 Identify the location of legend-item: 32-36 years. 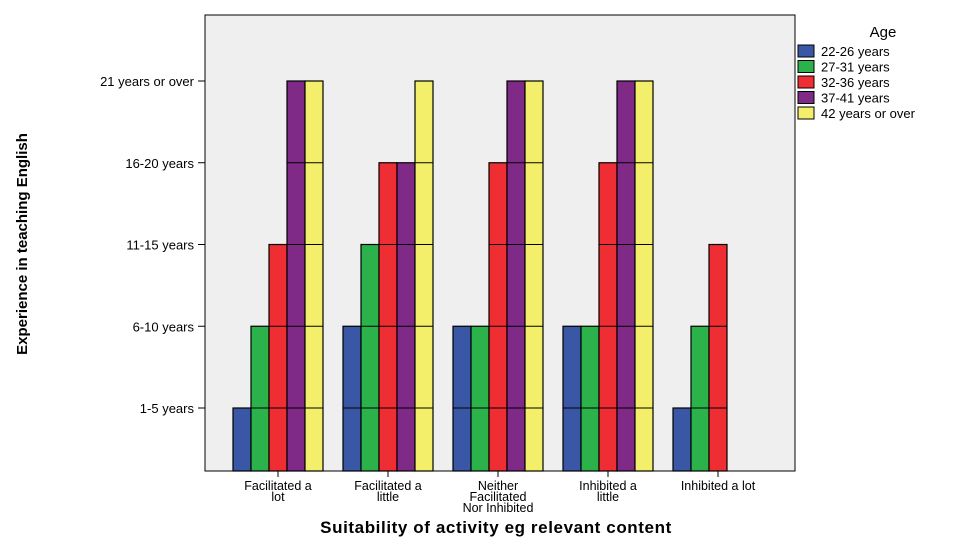
(843, 82).